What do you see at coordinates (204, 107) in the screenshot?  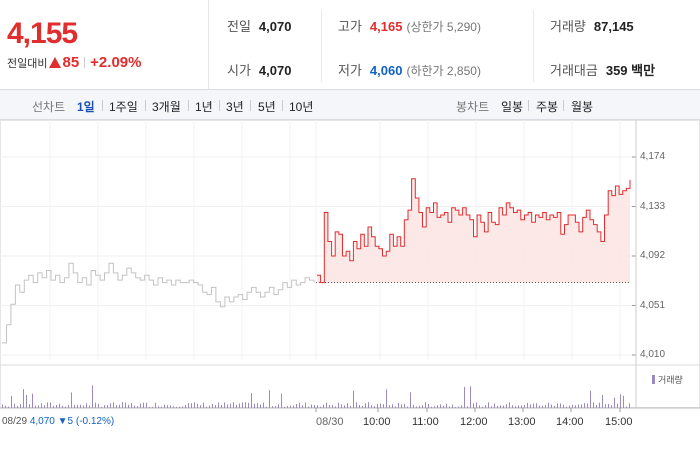 I see `tab-1y: 1년` at bounding box center [204, 107].